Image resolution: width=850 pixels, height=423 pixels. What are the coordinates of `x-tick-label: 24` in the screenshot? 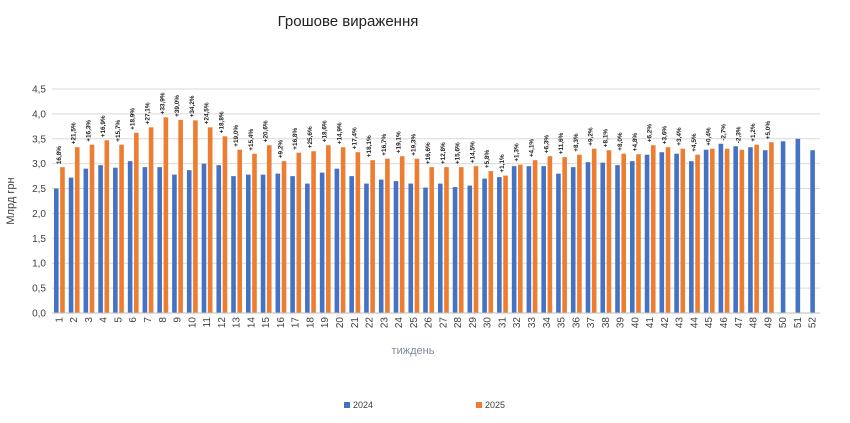 It's located at (399, 323).